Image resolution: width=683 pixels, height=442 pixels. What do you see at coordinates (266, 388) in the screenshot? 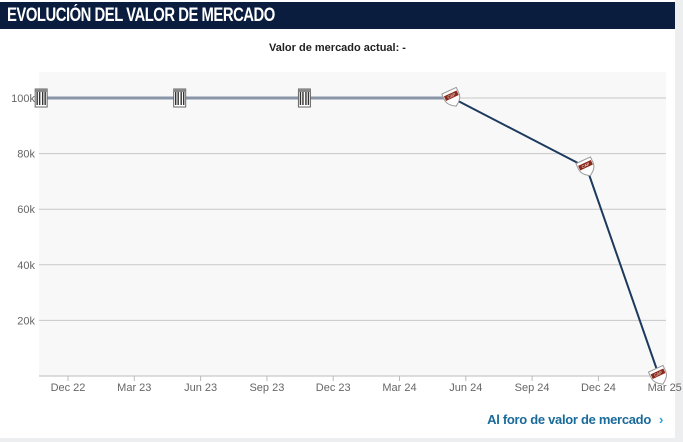
I see `x-tick-label: Sep 23` at bounding box center [266, 388].